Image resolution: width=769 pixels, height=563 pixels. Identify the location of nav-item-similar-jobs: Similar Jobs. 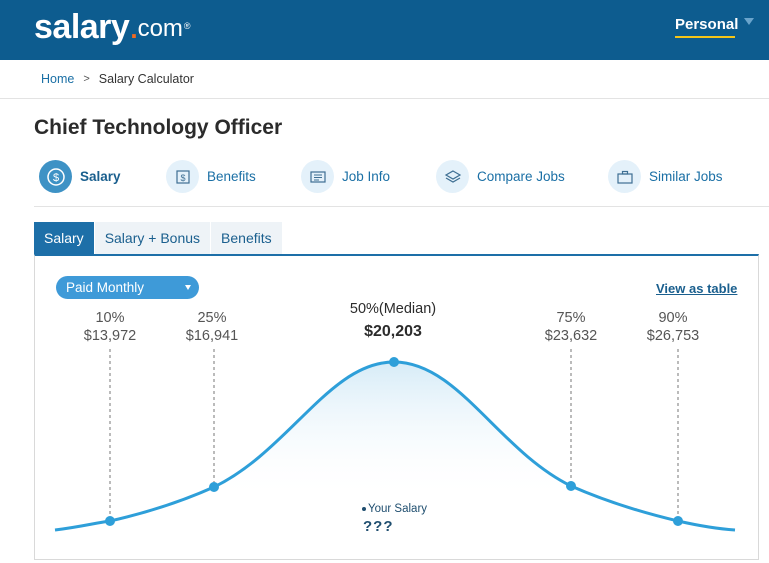
(665, 176).